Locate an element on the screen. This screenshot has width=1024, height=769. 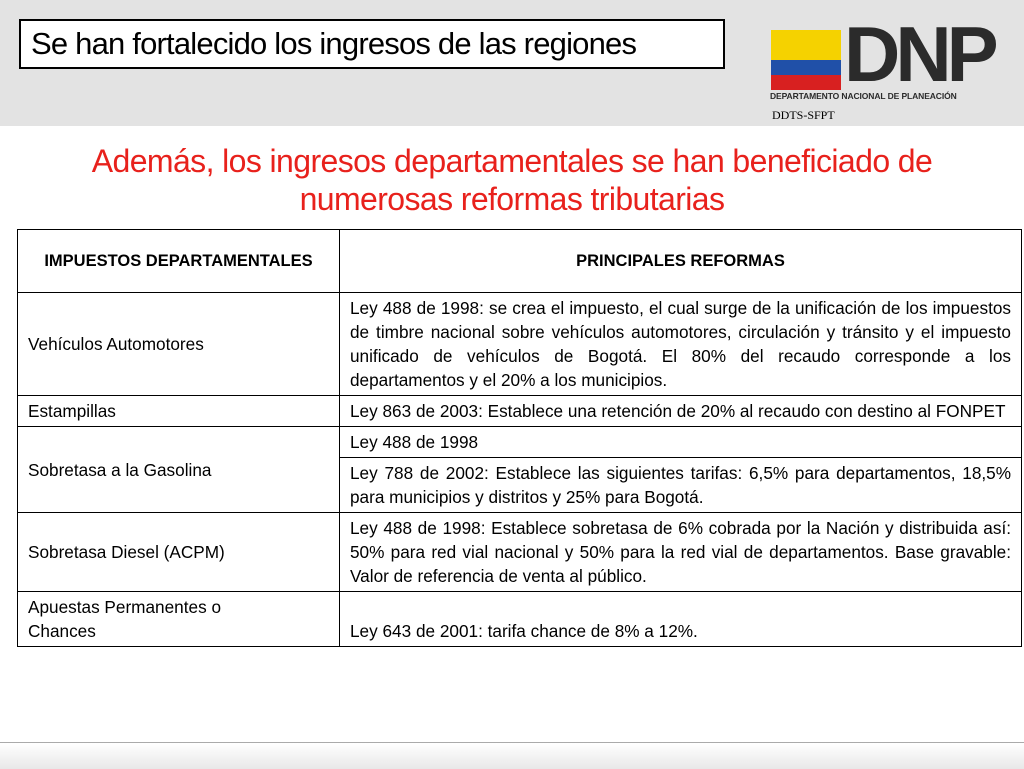
tax-cell: Apuestas Permanentes o Chances is located at coordinates (178, 619).